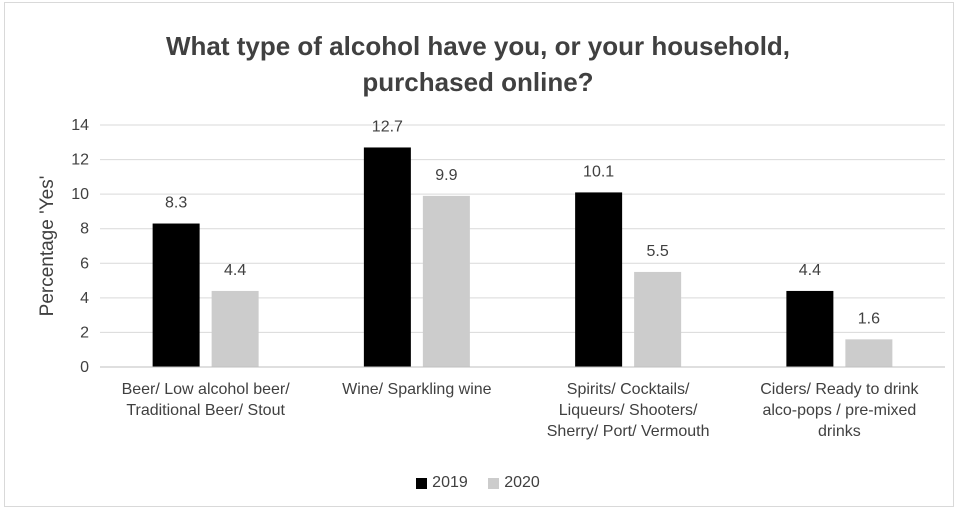 This screenshot has height=509, width=956. Describe the element at coordinates (84, 229) in the screenshot. I see `y-tick-label-8: 8` at that location.